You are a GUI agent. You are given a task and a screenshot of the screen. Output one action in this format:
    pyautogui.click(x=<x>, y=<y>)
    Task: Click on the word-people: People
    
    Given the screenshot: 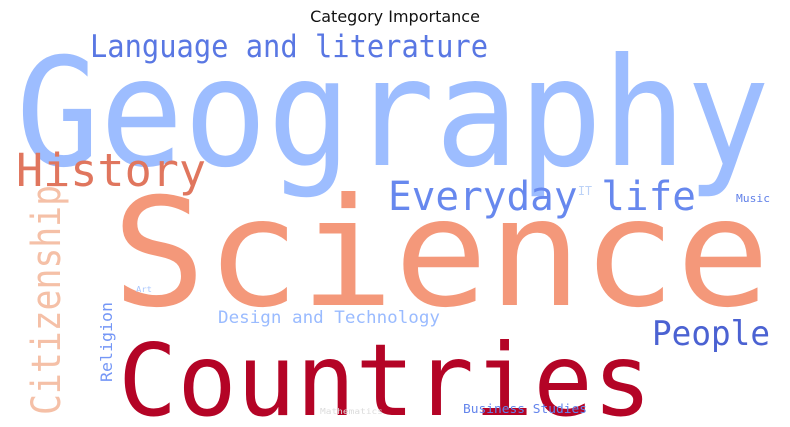 What is the action you would take?
    pyautogui.click(x=711, y=334)
    